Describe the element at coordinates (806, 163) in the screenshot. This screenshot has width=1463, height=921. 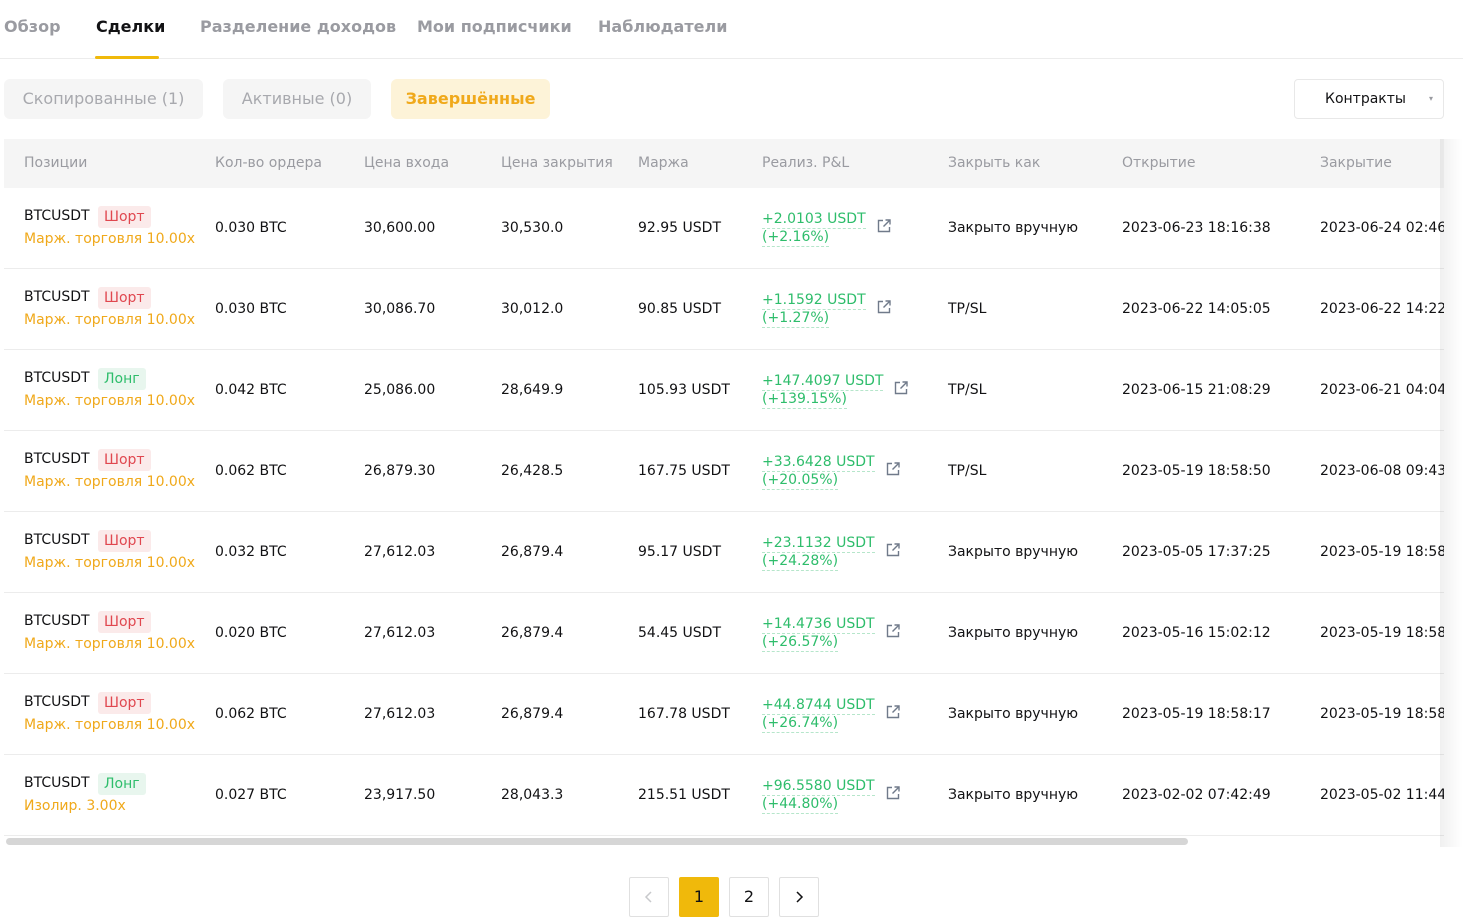
I see `header-realized-pnl: Реализ. P&L` at that location.